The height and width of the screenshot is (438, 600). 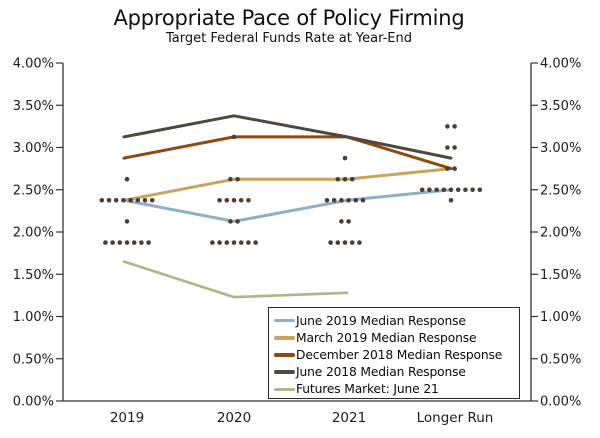 I want to click on x-tick-label-2019: 2019, so click(x=127, y=418).